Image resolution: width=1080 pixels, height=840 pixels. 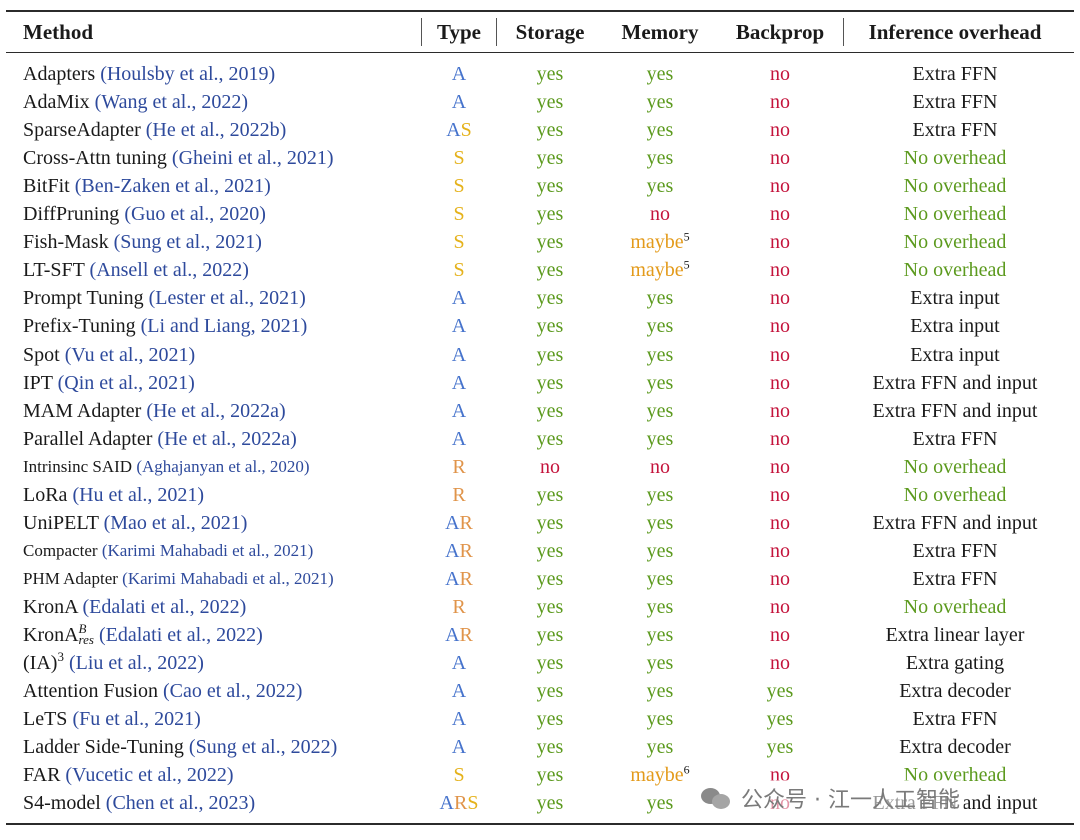 What do you see at coordinates (138, 494) in the screenshot?
I see `citation-link: (Hu et al., 2021)` at bounding box center [138, 494].